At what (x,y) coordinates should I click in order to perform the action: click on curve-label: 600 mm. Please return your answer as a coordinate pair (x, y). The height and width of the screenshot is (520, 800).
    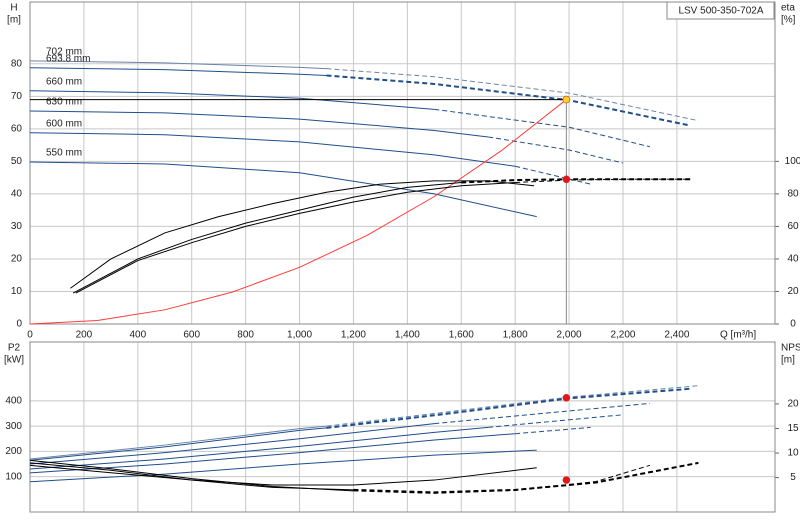
    Looking at the image, I should click on (64, 123).